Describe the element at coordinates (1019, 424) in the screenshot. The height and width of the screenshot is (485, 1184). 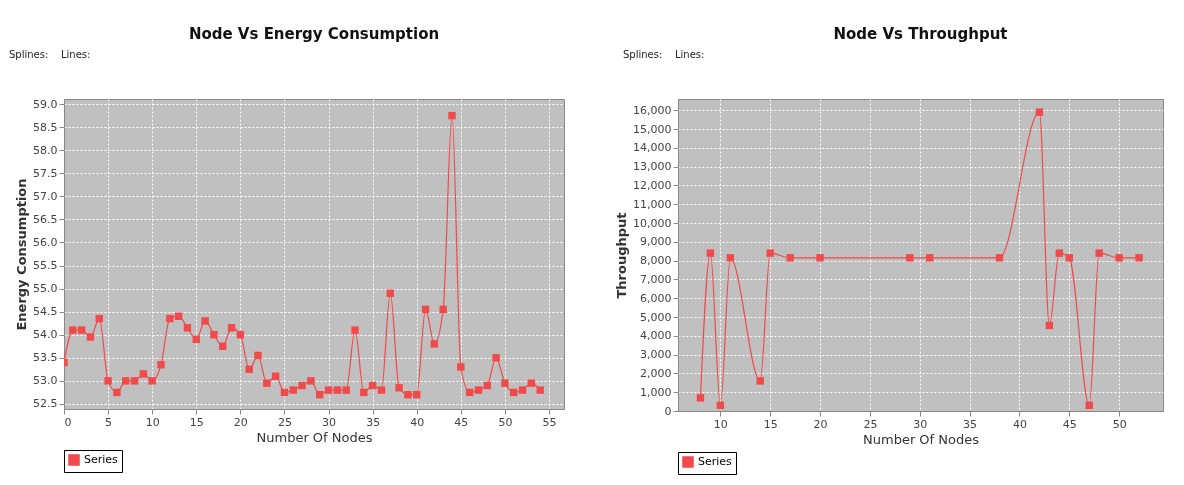
I see `x-tick-label: 40` at that location.